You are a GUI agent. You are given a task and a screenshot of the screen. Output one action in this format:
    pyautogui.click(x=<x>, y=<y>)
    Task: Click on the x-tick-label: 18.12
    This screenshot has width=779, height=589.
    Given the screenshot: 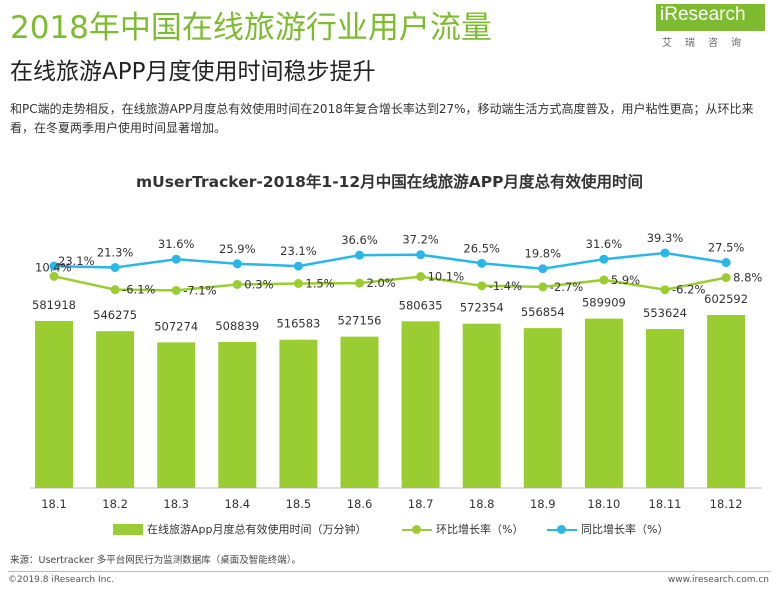 What is the action you would take?
    pyautogui.click(x=726, y=504)
    